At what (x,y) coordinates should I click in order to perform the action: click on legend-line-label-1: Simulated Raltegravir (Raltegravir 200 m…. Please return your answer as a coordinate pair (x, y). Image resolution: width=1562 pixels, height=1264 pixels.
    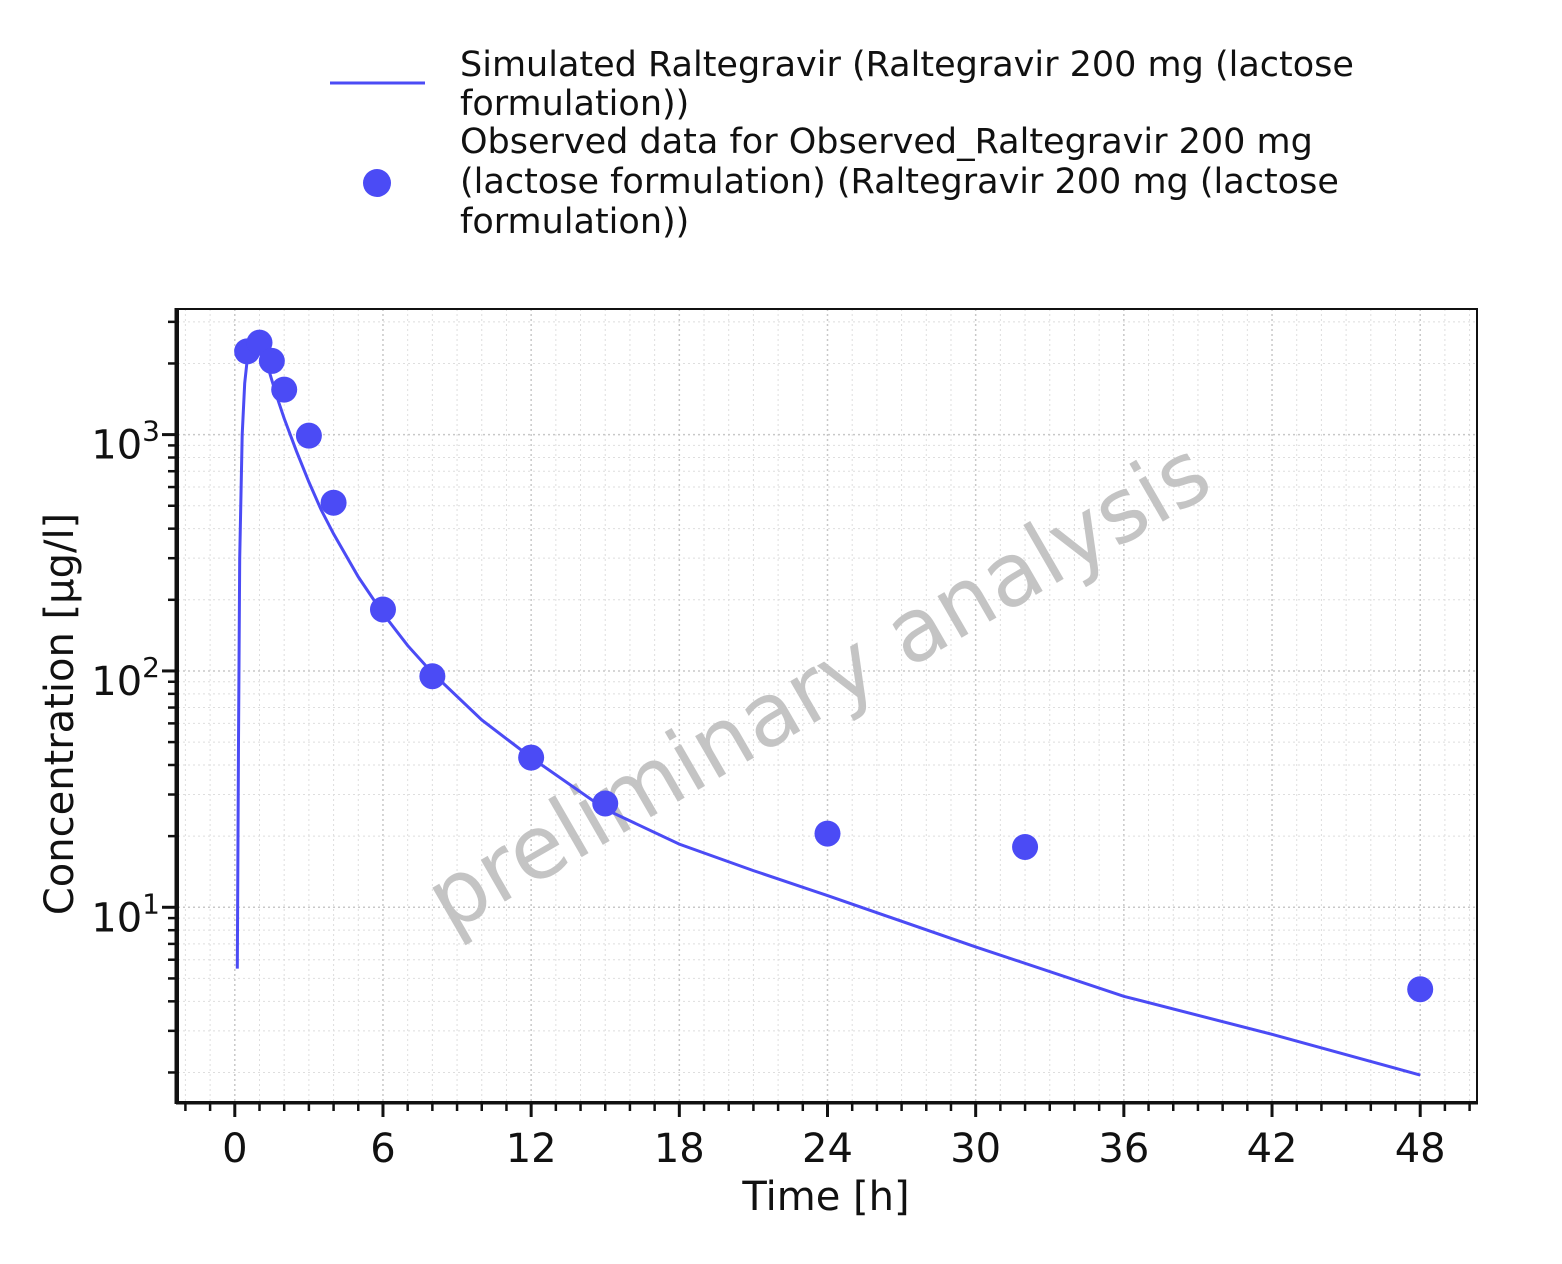
    Looking at the image, I should click on (907, 65).